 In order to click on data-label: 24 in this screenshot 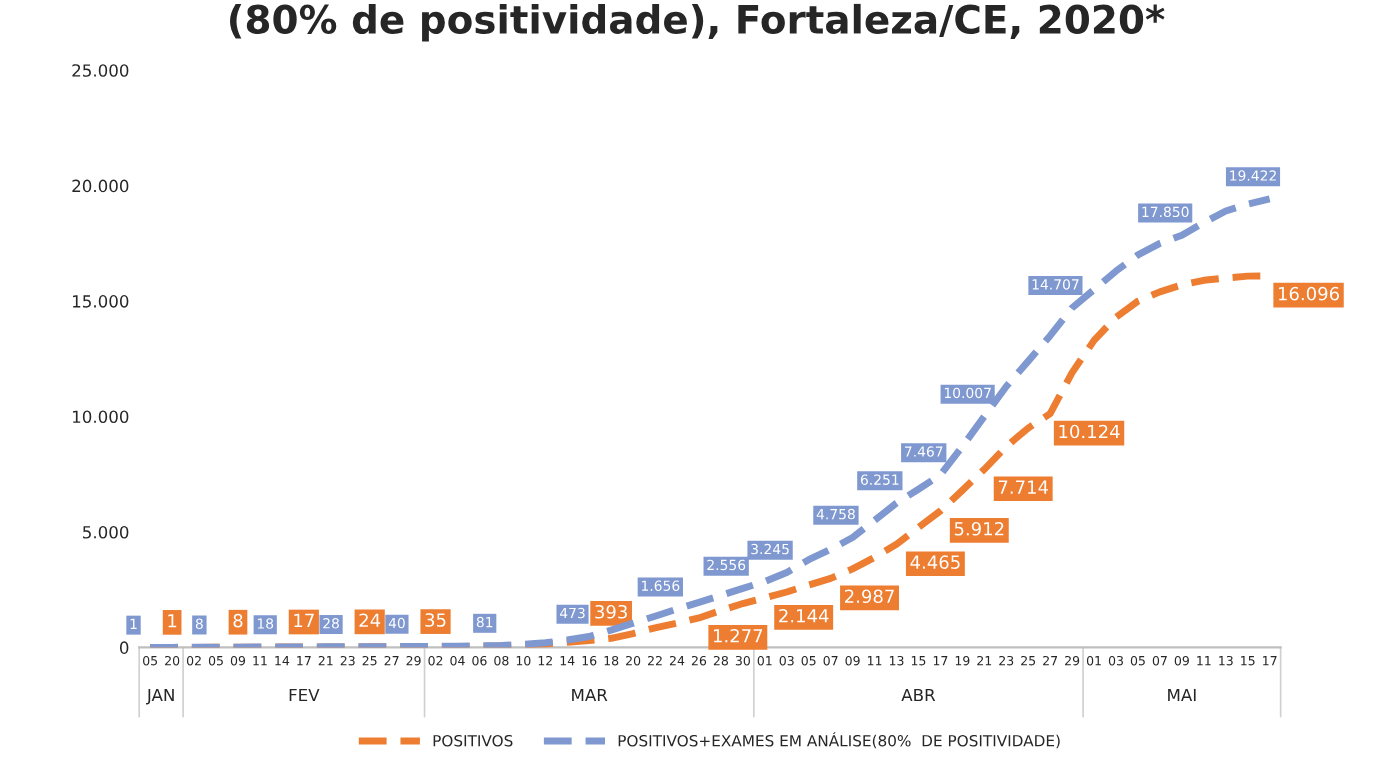, I will do `click(370, 620)`.